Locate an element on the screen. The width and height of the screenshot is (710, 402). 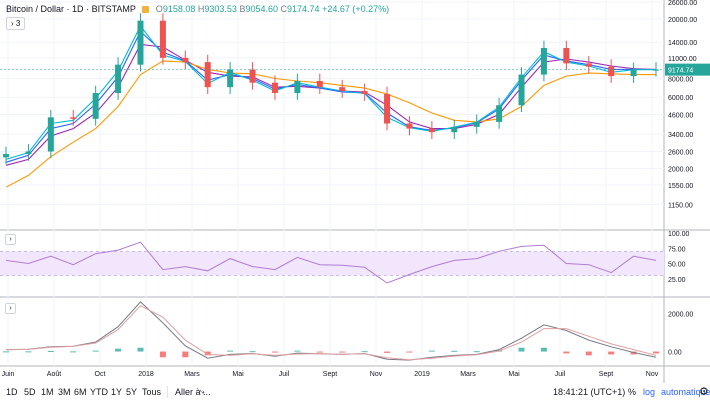
time-tick-label: Sept is located at coordinates (330, 374).